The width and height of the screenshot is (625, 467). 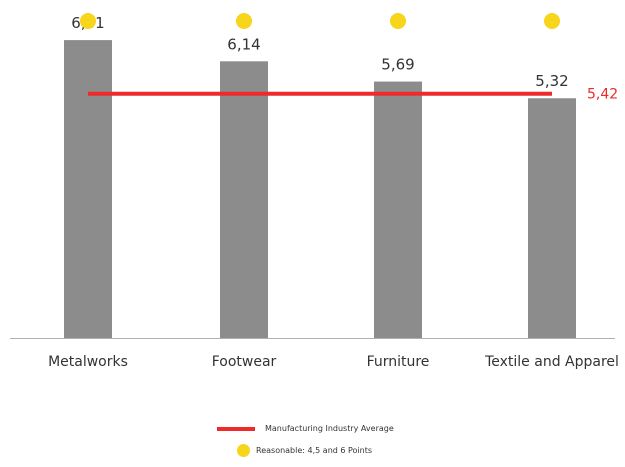 I want to click on legend-item-reasonable: Reasonable: 4,5 and 6 Points, so click(x=304, y=450).